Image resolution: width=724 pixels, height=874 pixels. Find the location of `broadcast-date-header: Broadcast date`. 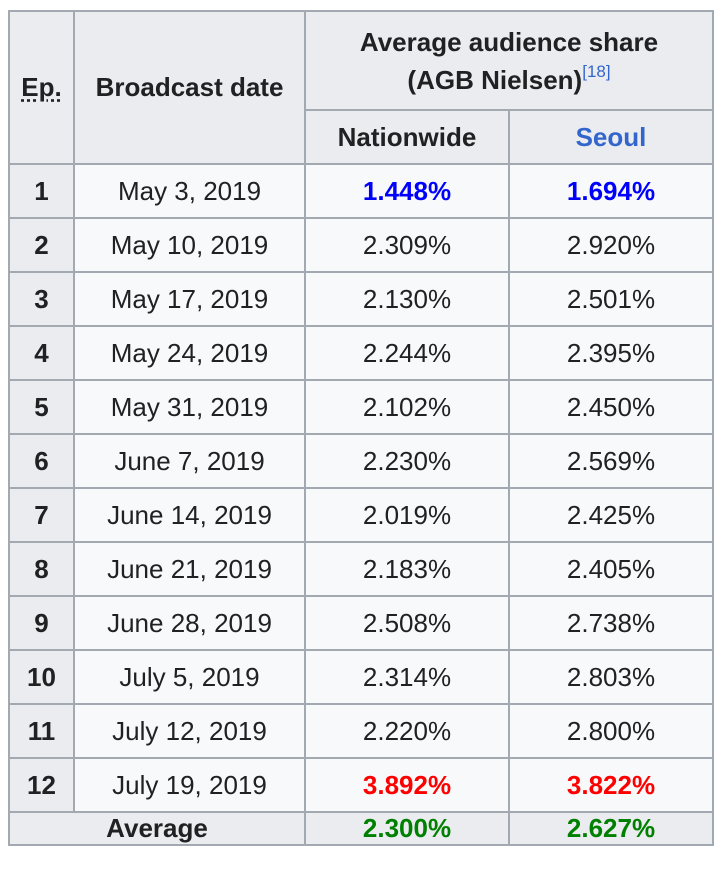

broadcast-date-header: Broadcast date is located at coordinates (189, 87).